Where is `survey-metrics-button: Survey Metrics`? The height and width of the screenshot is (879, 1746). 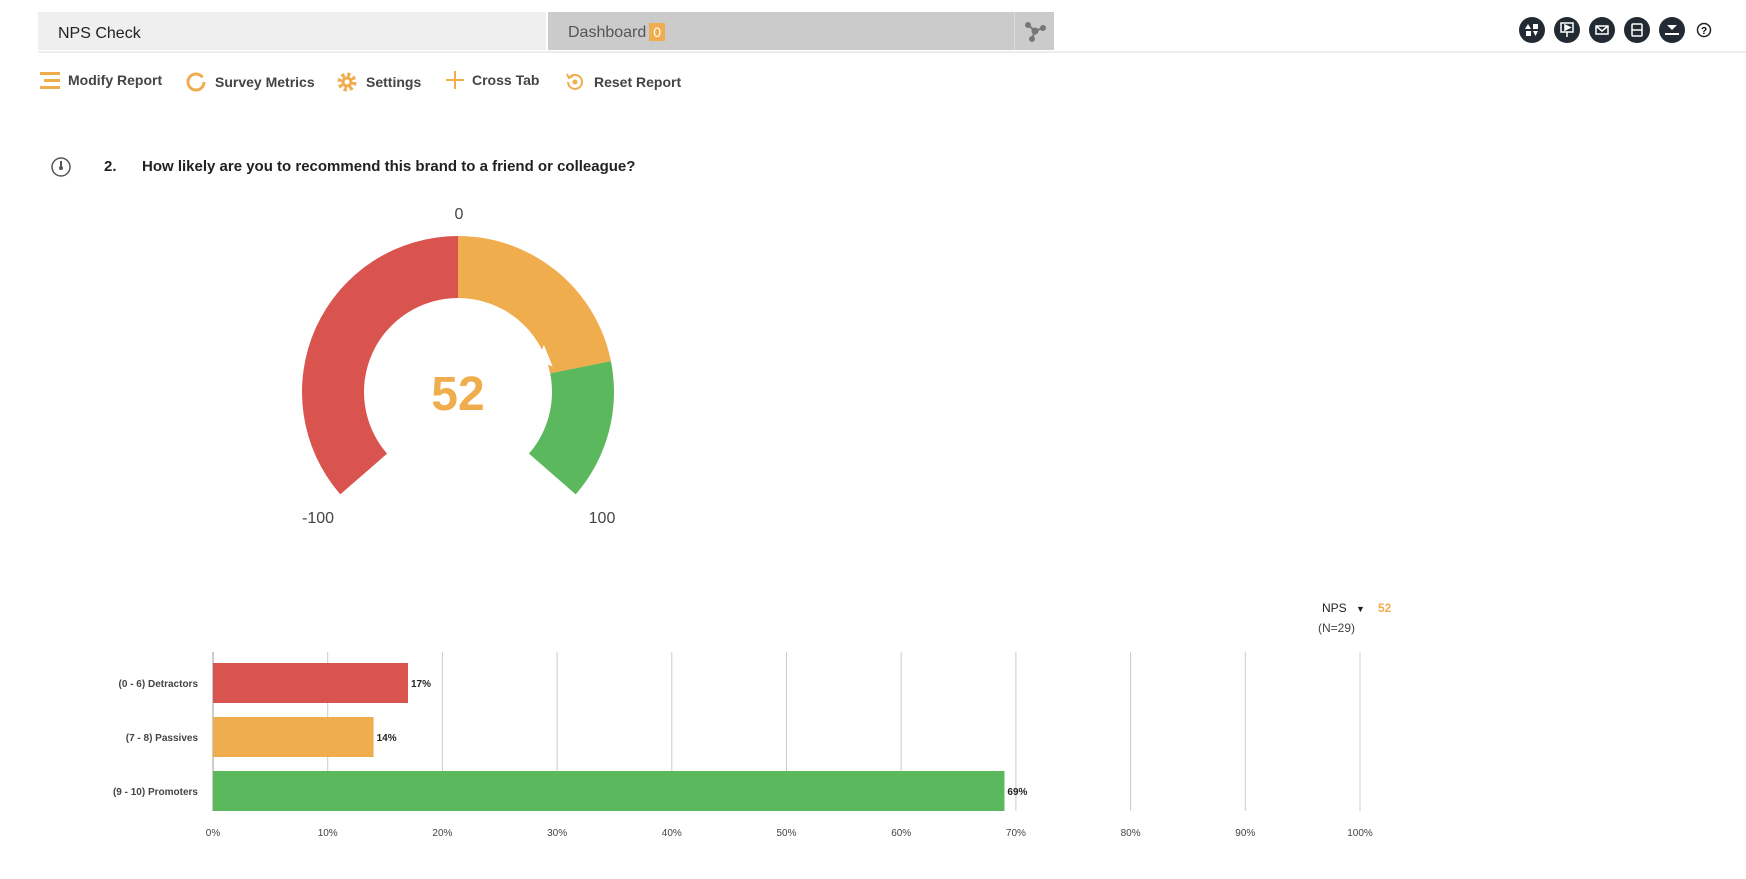 survey-metrics-button: Survey Metrics is located at coordinates (250, 82).